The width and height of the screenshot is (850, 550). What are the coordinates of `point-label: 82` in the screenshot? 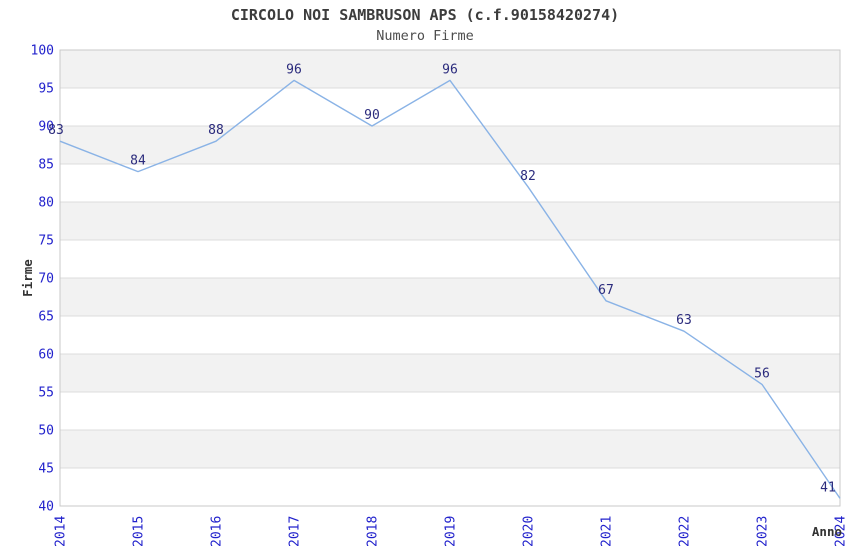 It's located at (528, 176).